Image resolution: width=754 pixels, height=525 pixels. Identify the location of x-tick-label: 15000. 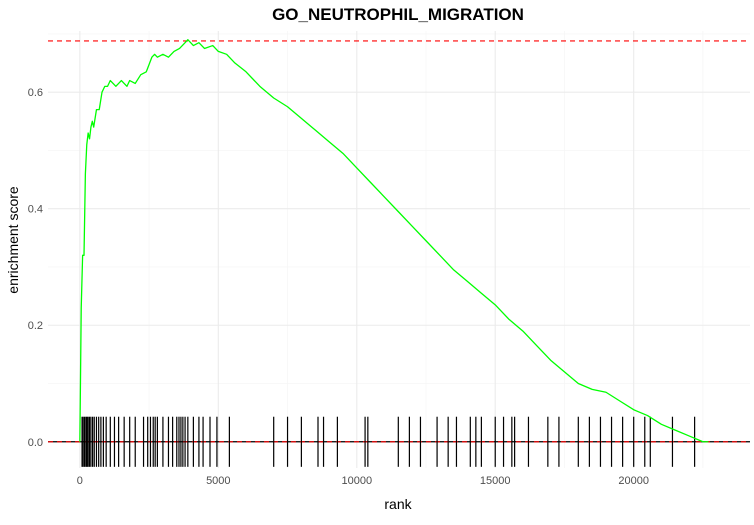
(495, 481).